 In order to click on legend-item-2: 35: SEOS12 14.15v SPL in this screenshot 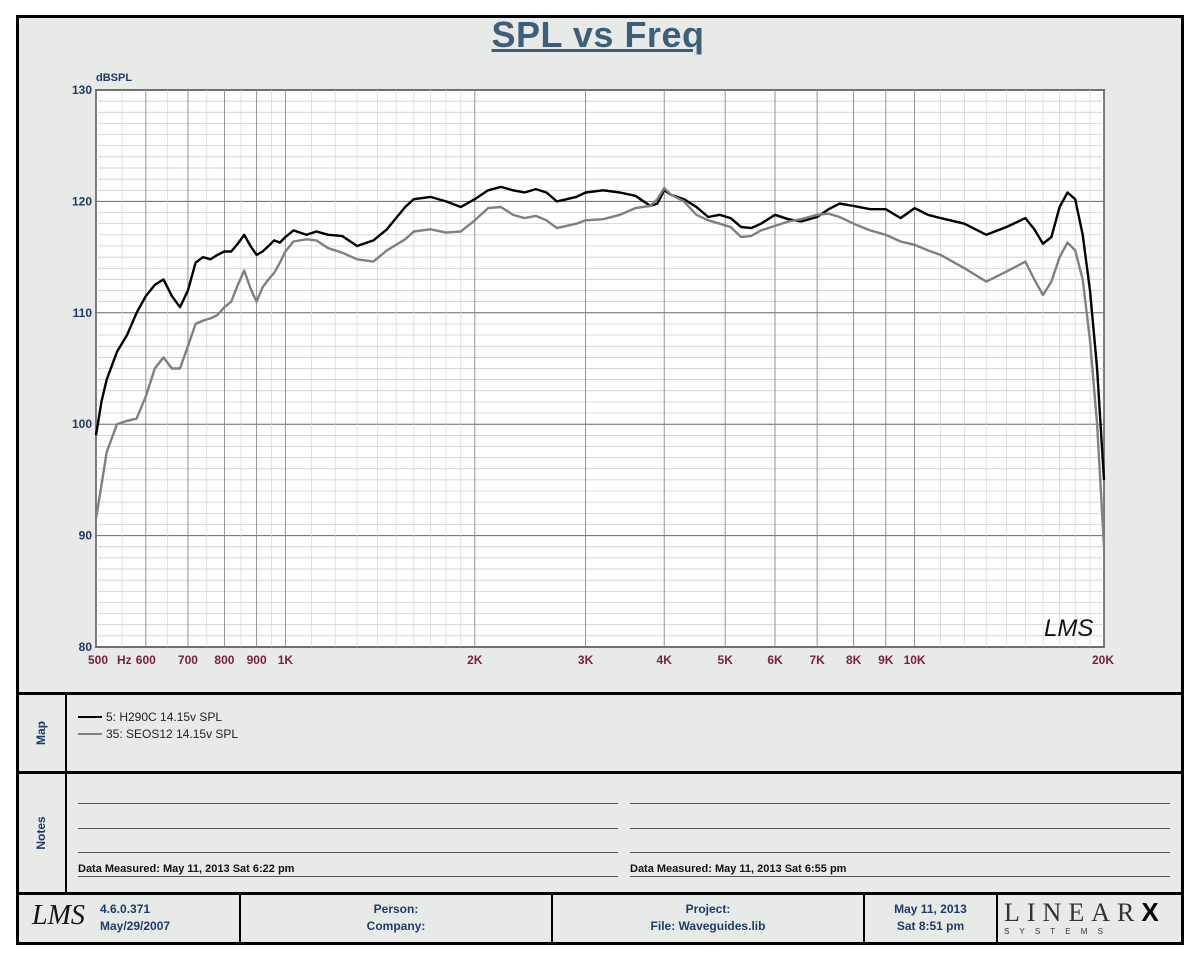, I will do `click(158, 733)`.